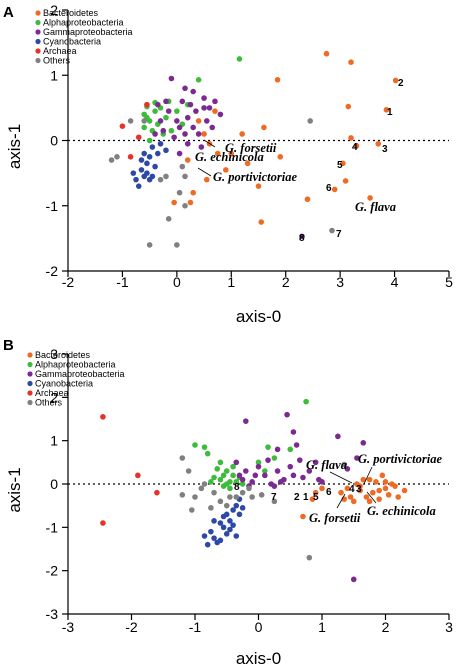 Image resolution: width=459 pixels, height=672 pixels. I want to click on annotation-line-echinicola-b, so click(371, 497).